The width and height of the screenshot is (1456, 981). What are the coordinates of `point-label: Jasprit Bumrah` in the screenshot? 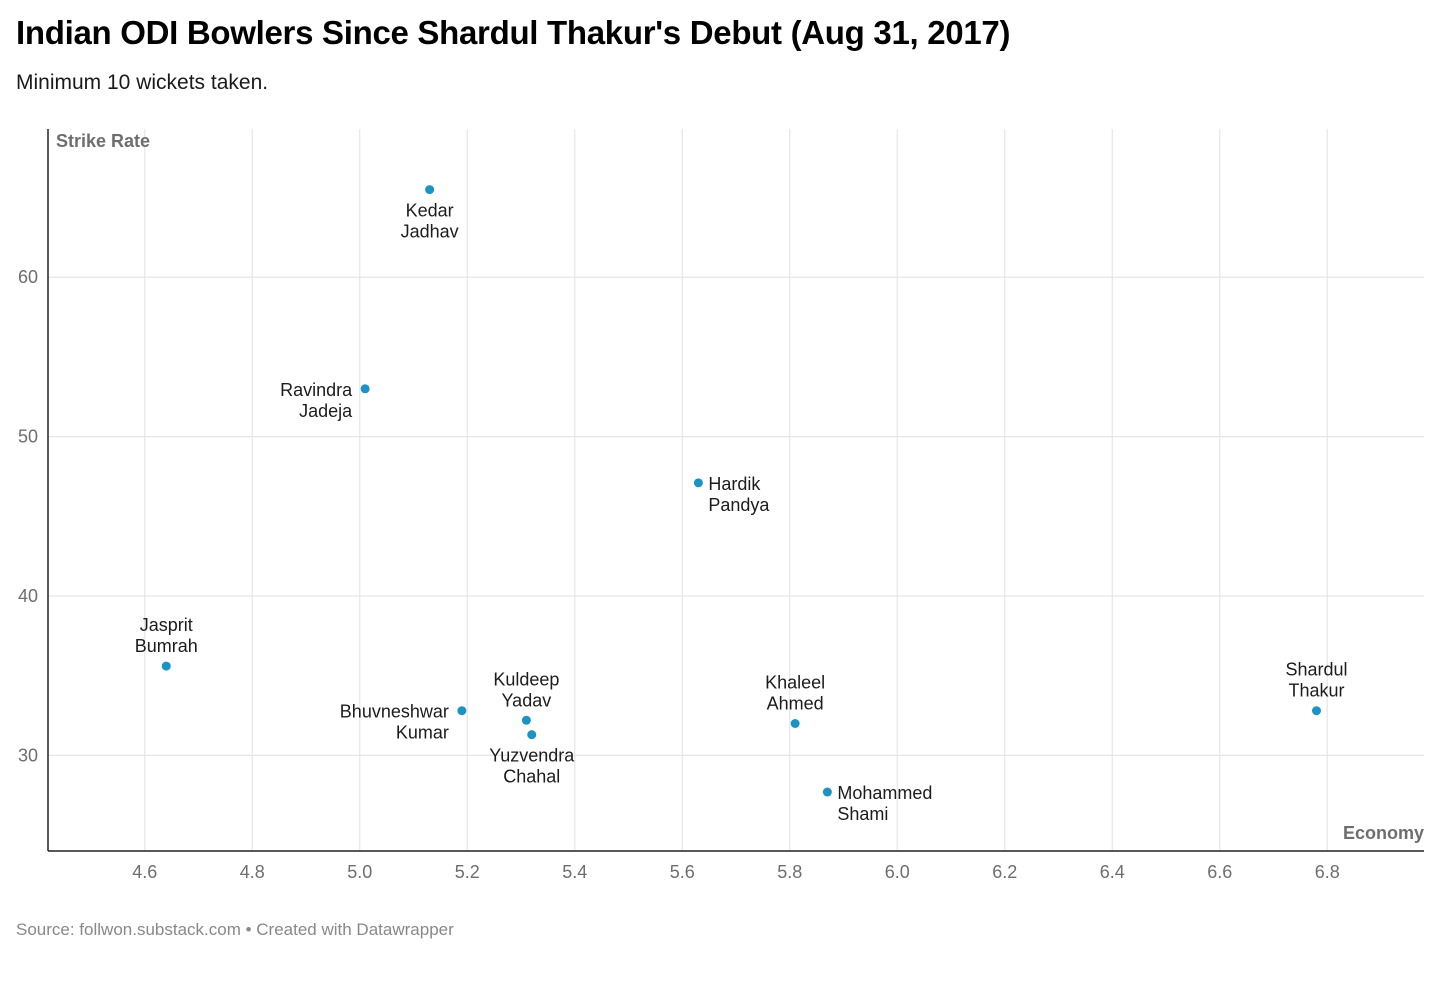 It's located at (166, 635).